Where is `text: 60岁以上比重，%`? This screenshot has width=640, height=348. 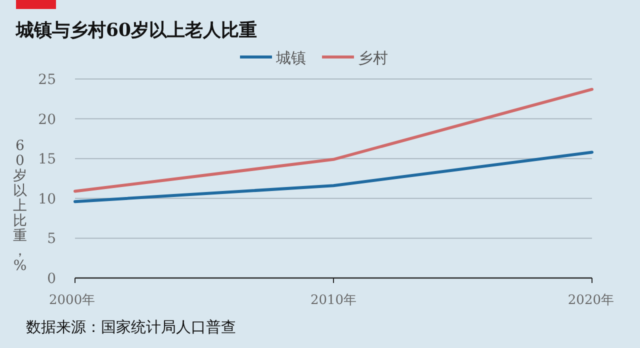
text: 60岁以上比重，% is located at coordinates (20, 206).